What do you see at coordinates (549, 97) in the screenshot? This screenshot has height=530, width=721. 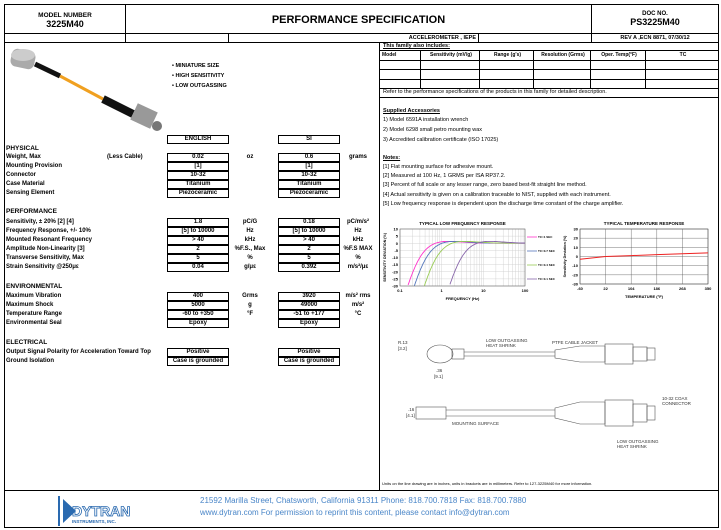 I see `divider` at bounding box center [549, 97].